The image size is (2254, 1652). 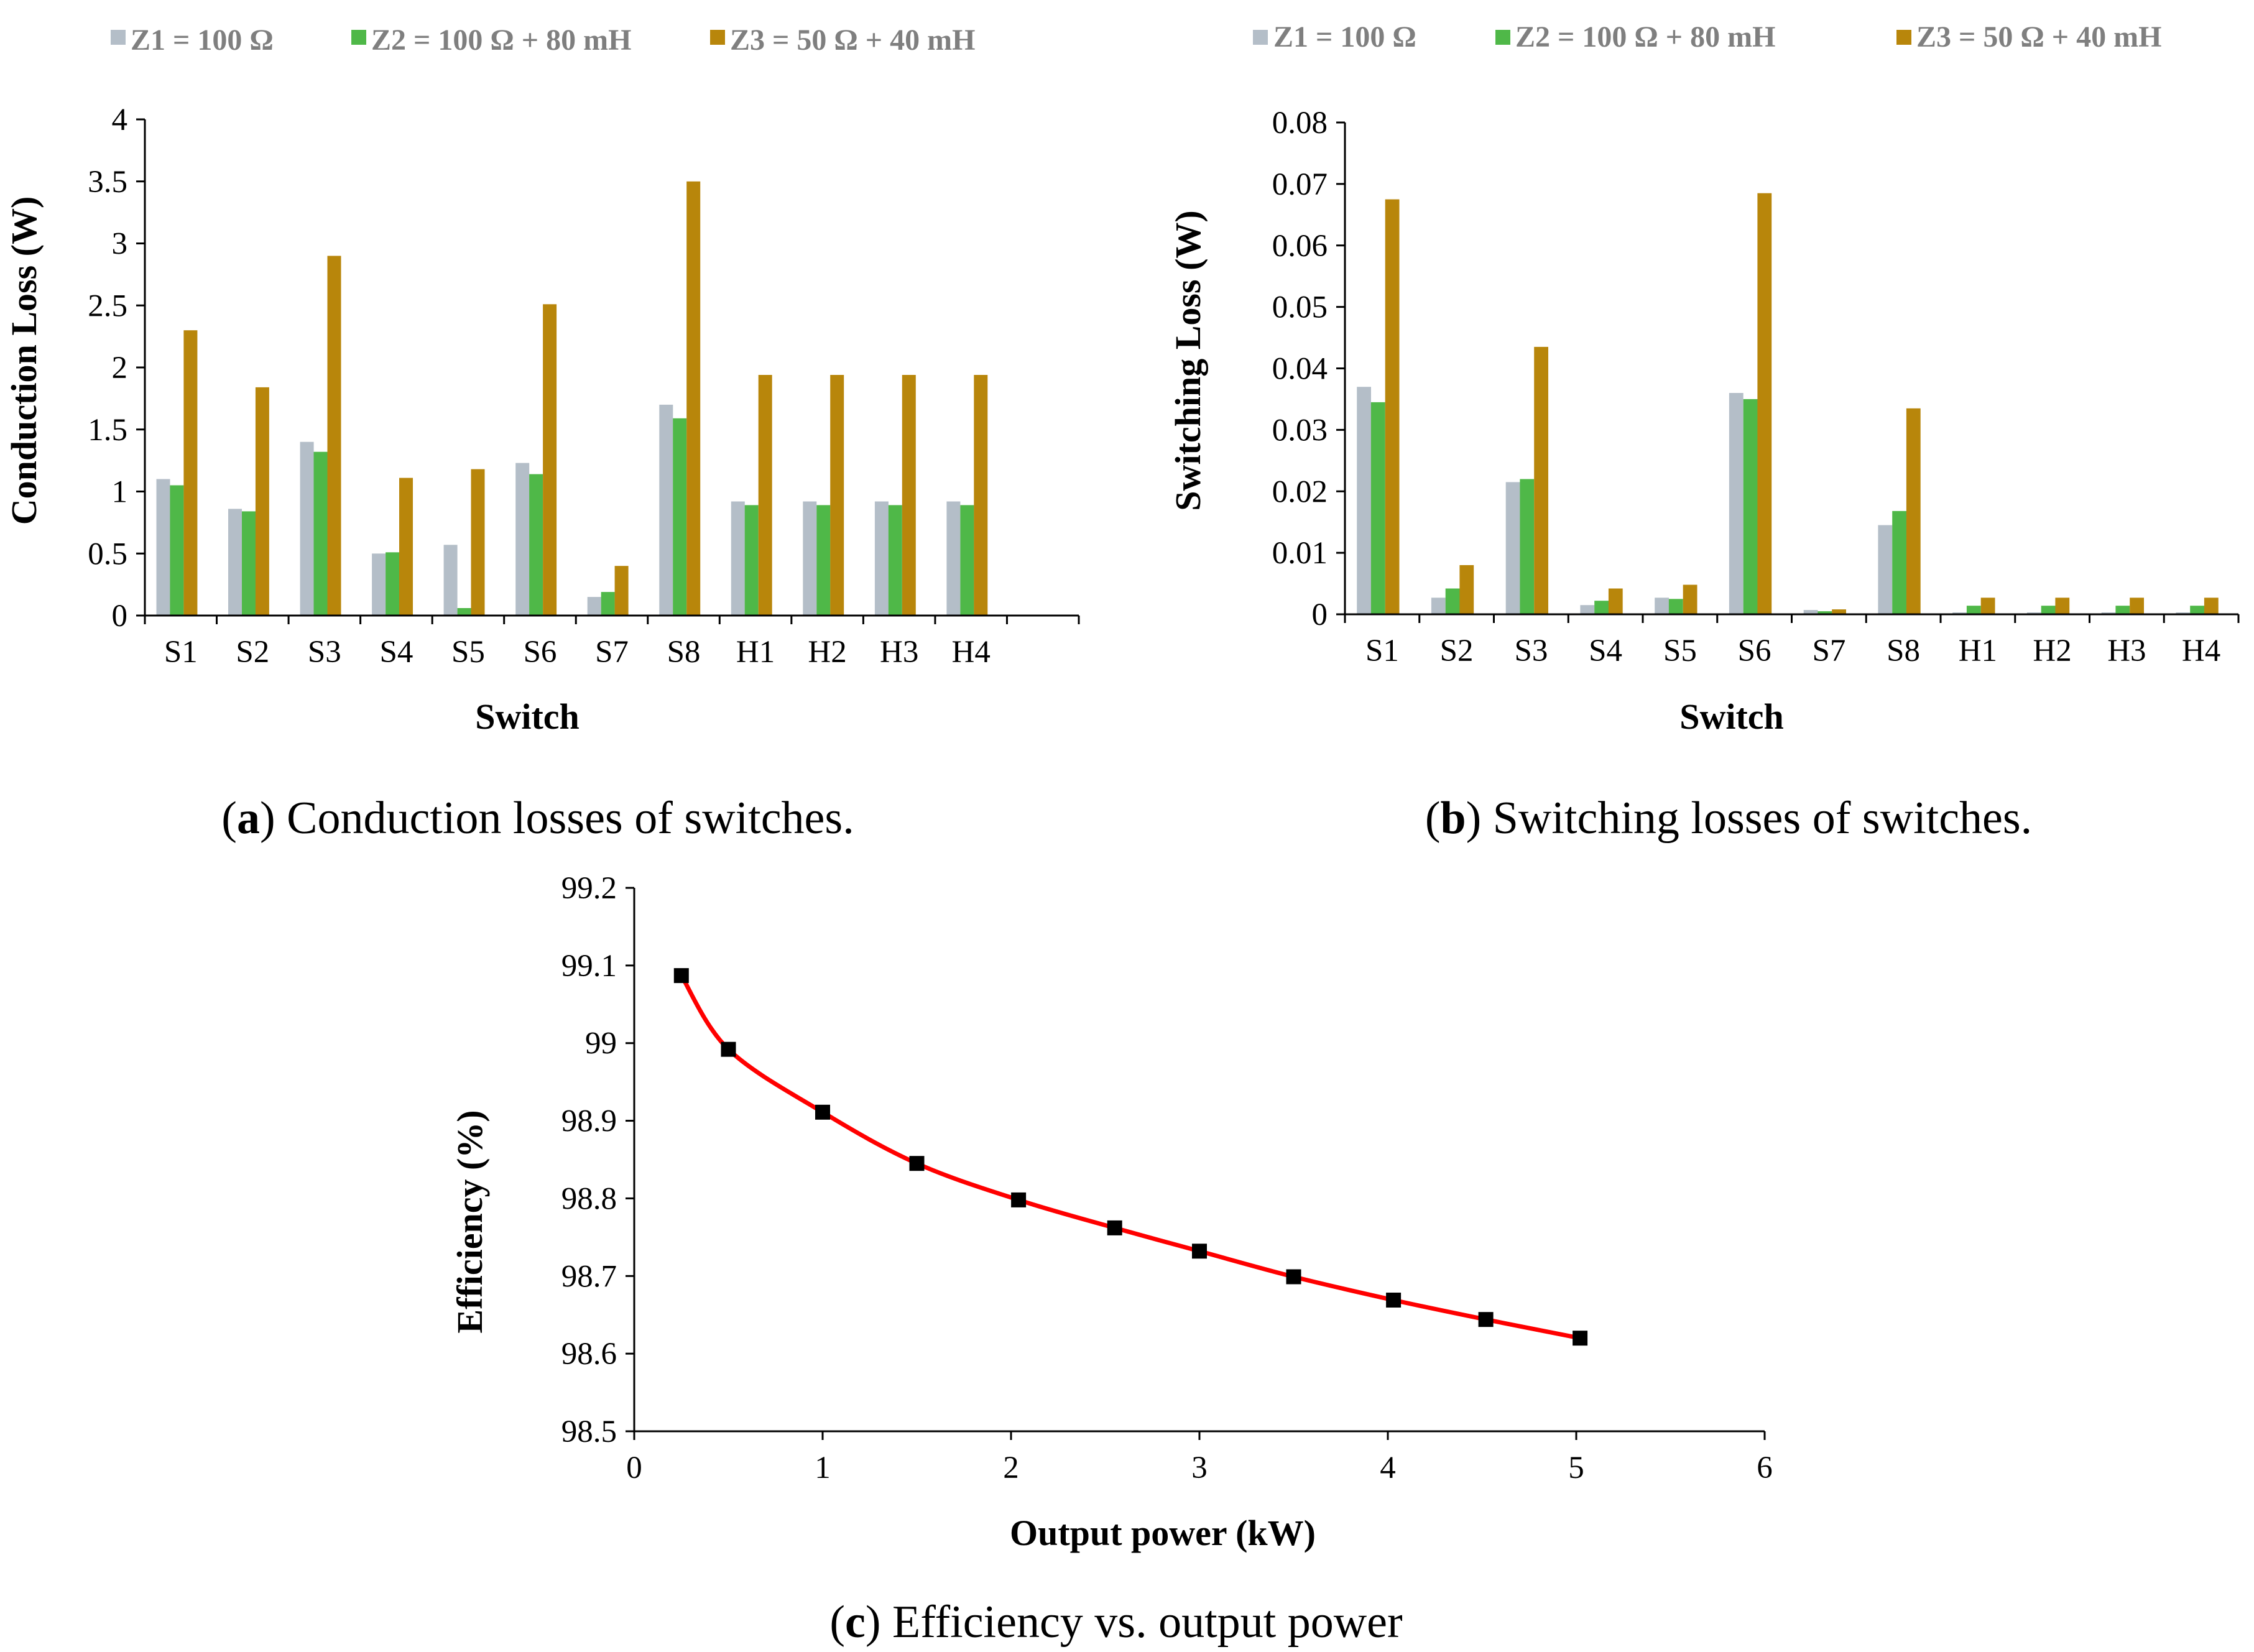 What do you see at coordinates (570, 819) in the screenshot?
I see `caption-text: Conduction losses of switches.` at bounding box center [570, 819].